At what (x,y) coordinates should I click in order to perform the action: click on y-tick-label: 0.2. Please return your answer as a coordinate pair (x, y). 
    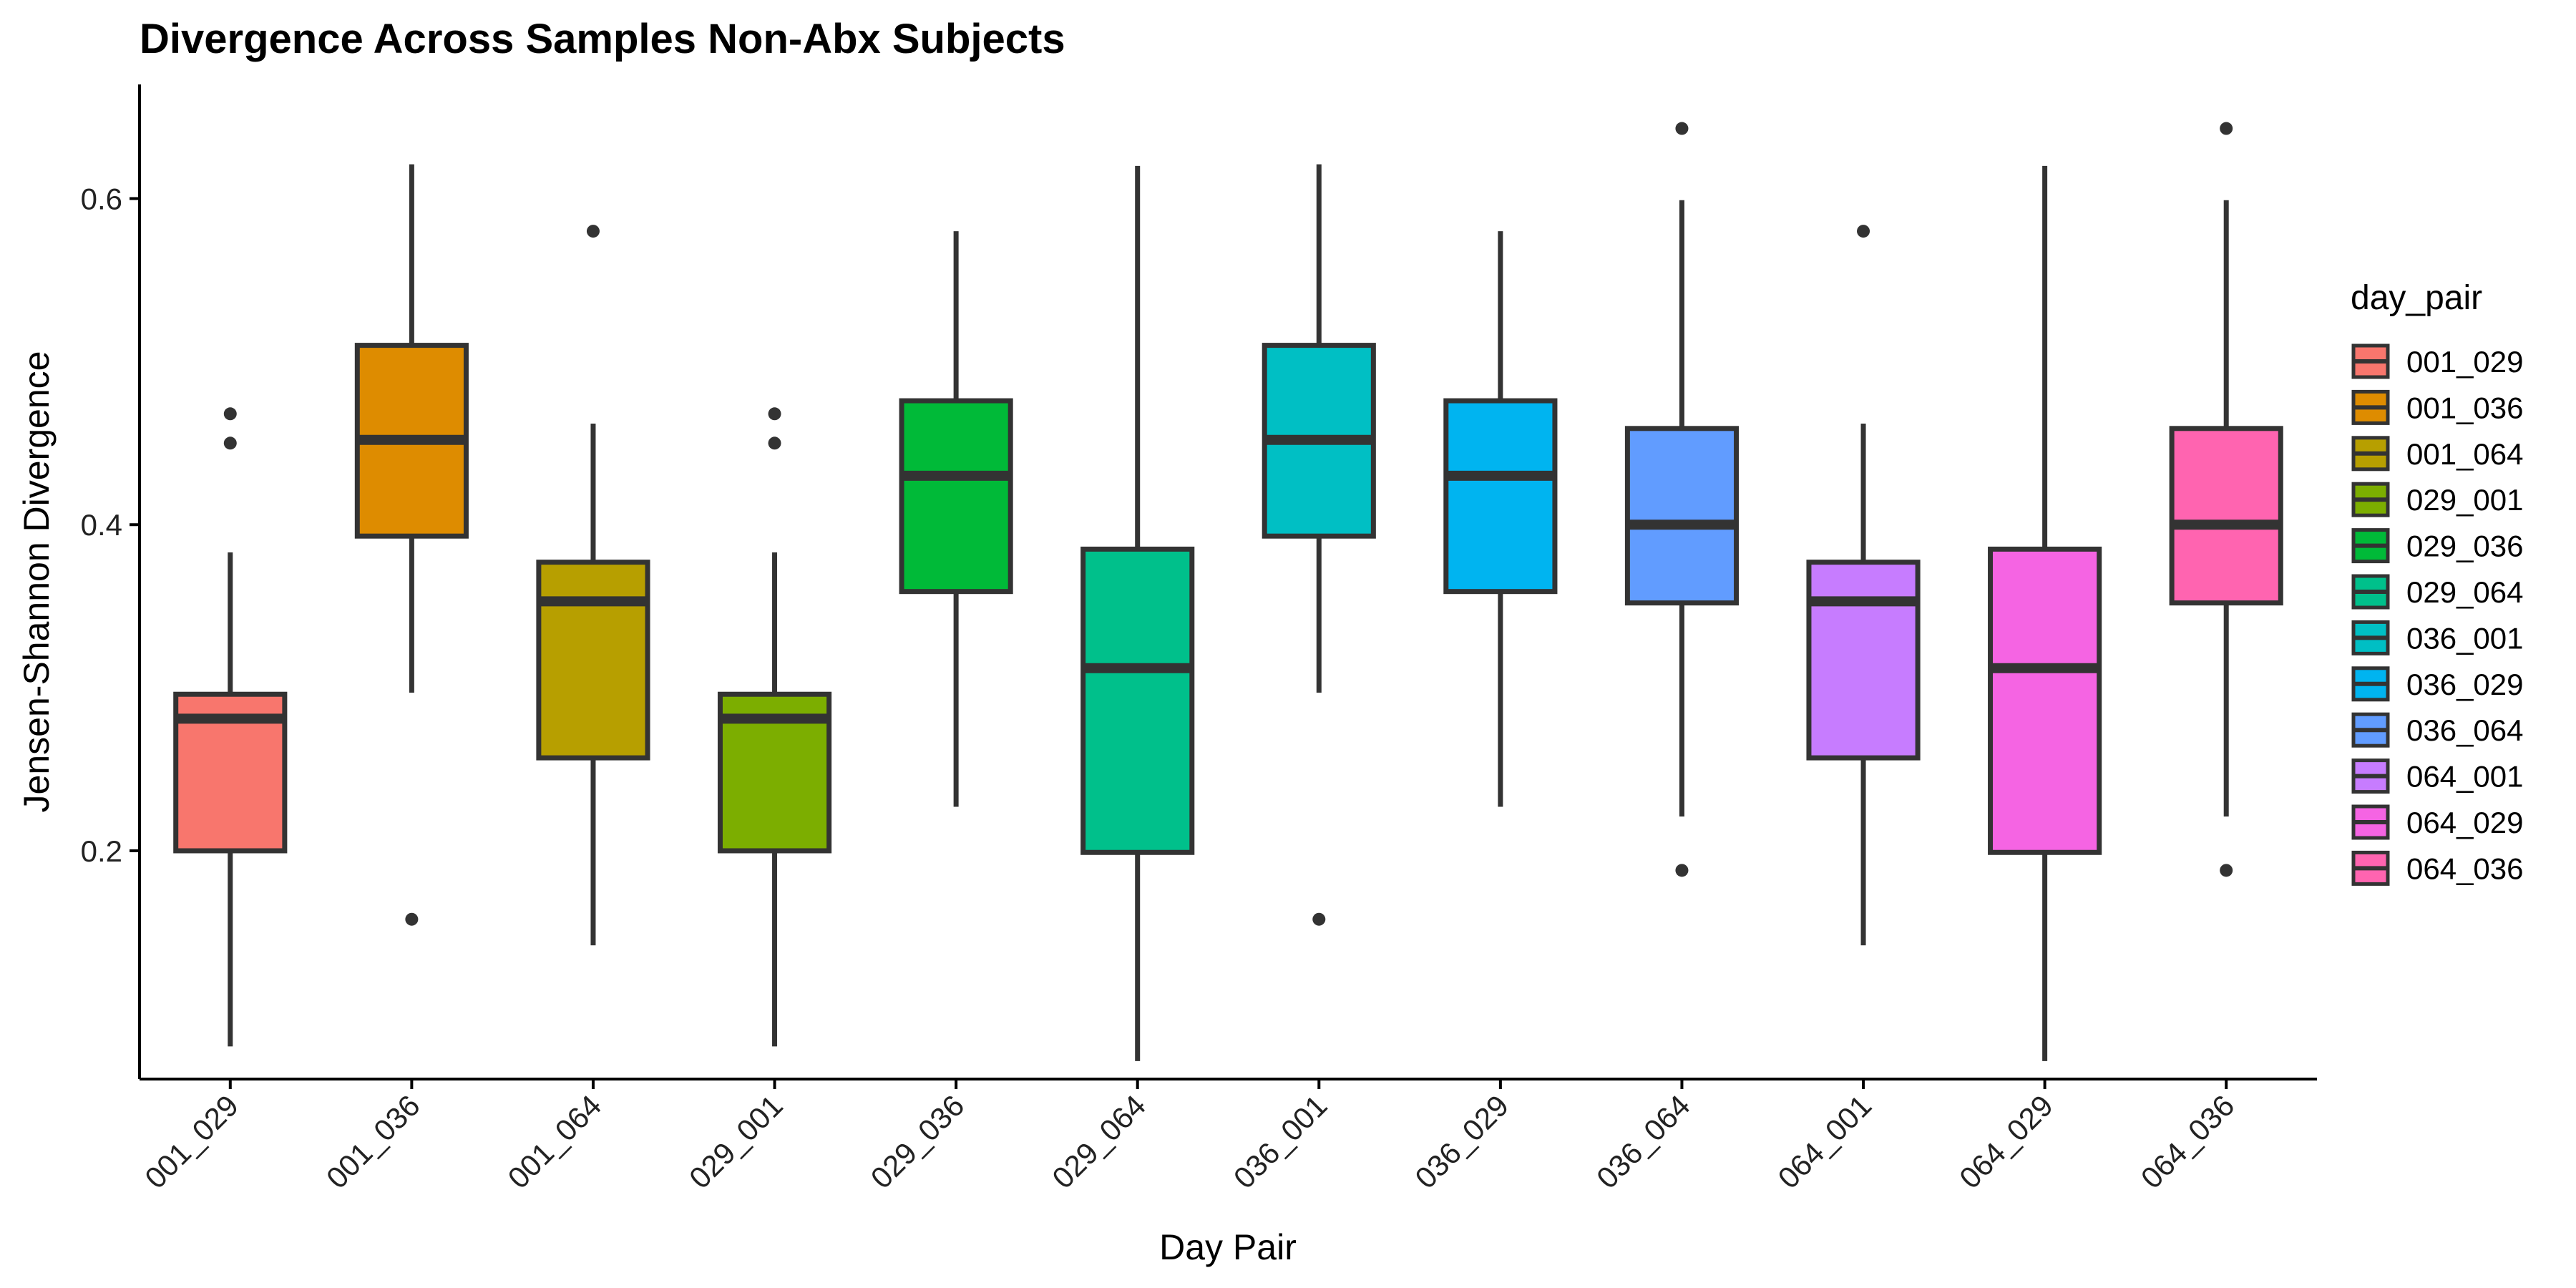
    Looking at the image, I should click on (101, 851).